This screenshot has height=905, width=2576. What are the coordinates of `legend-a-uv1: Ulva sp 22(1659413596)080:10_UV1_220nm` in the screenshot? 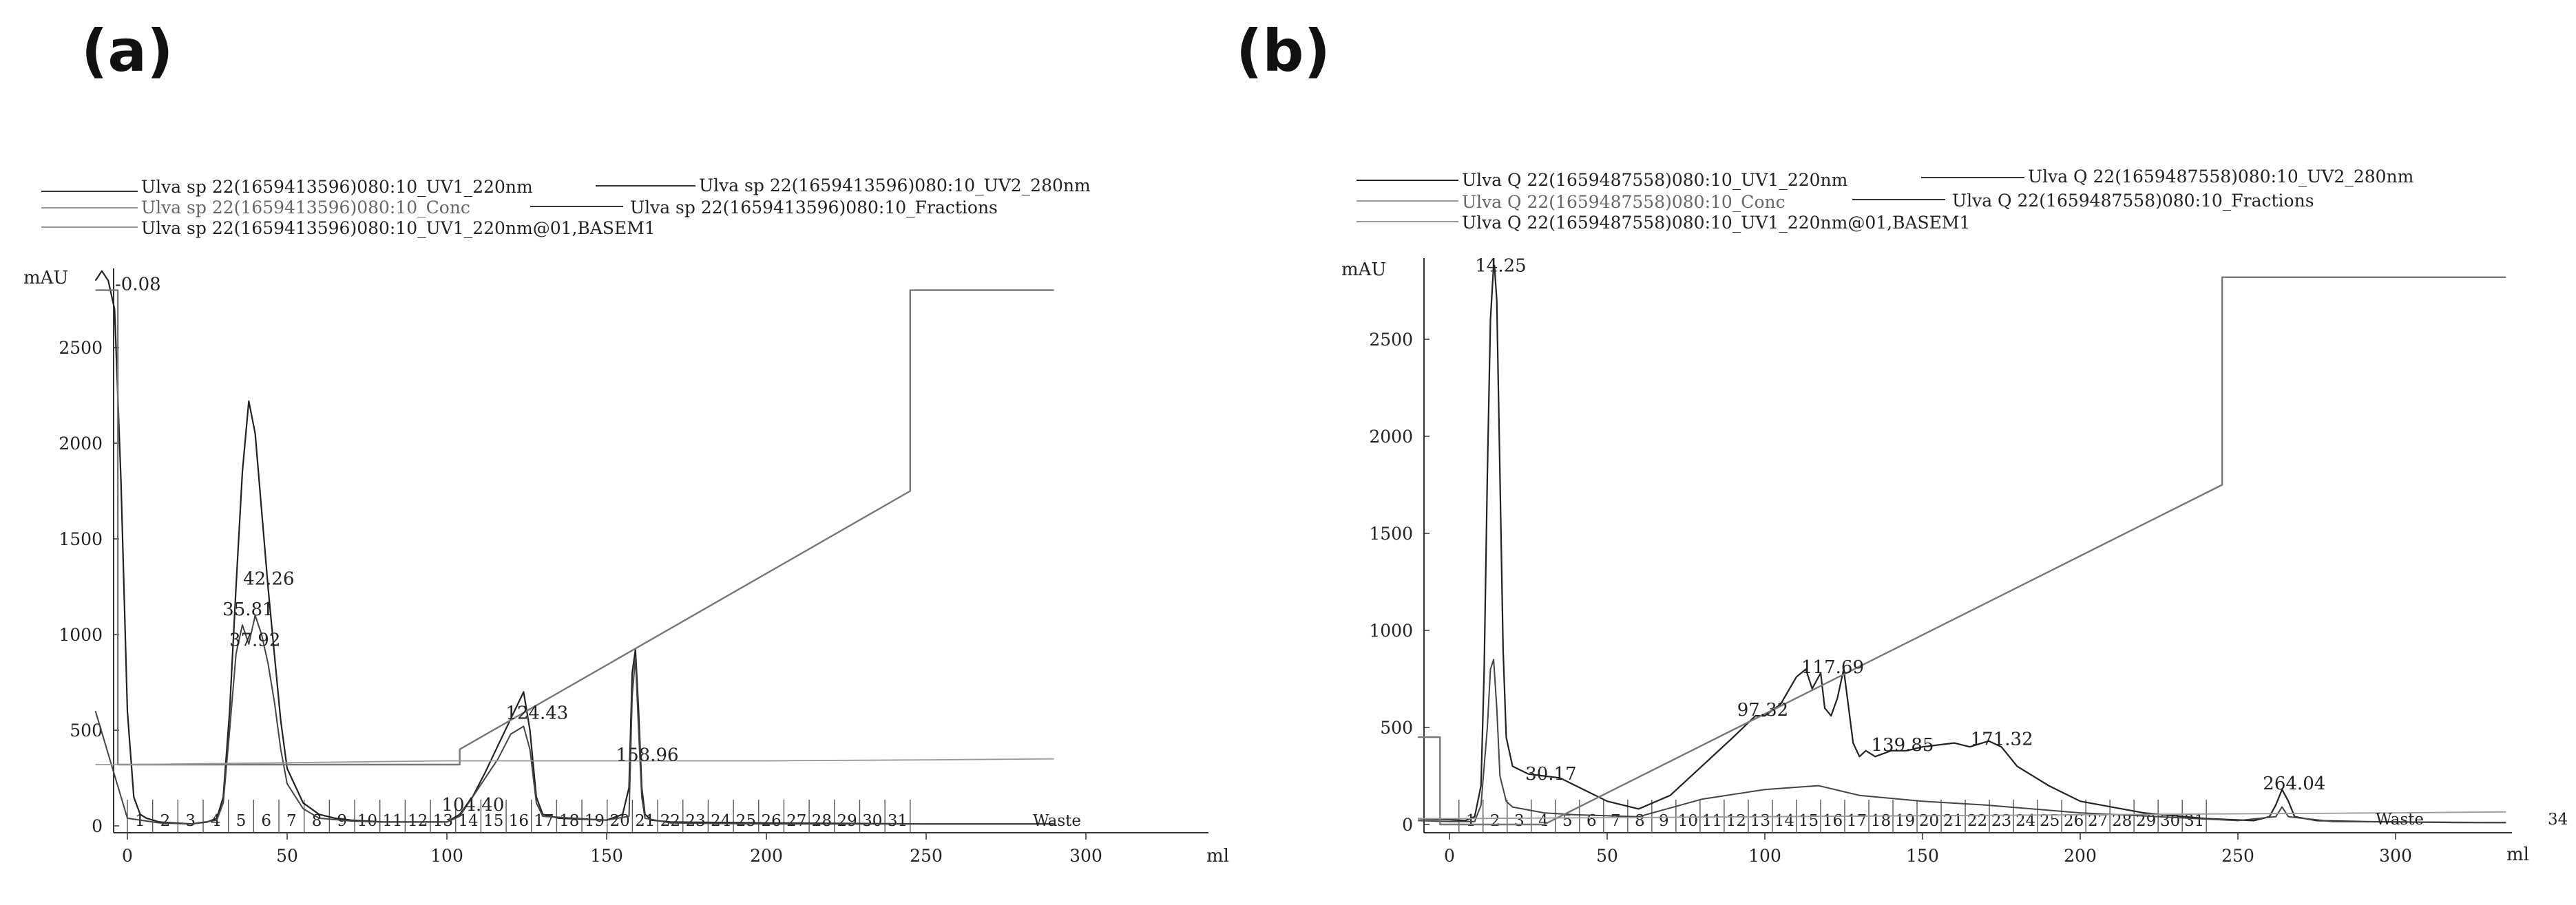 It's located at (337, 187).